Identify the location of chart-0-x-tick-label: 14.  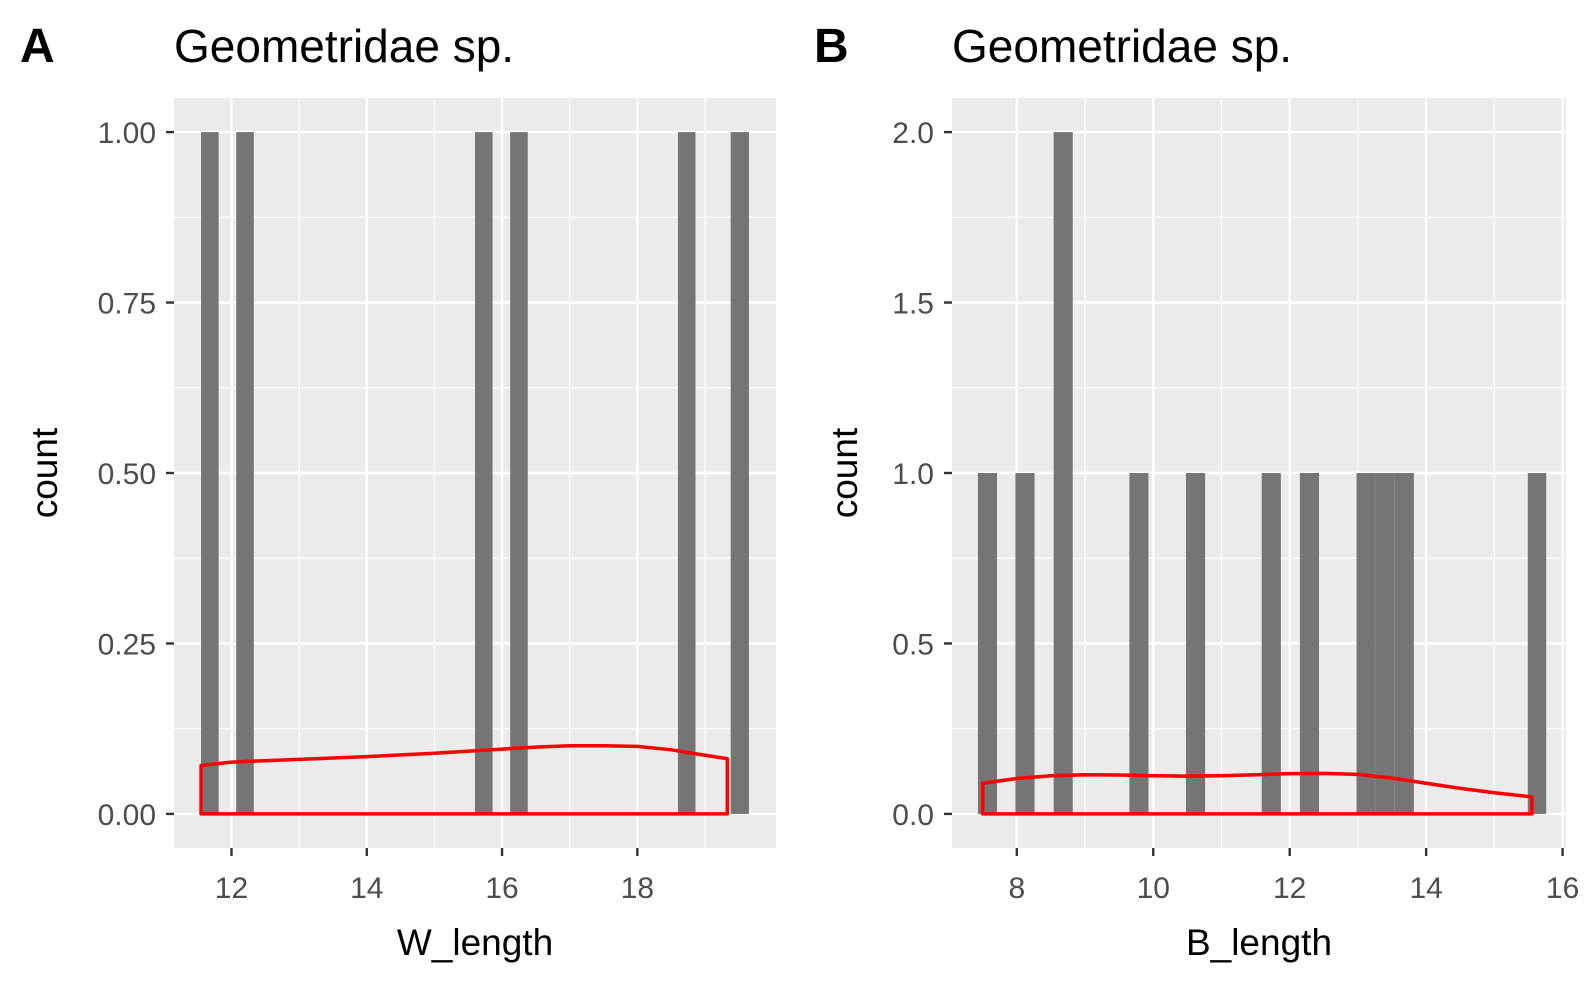
(366, 888).